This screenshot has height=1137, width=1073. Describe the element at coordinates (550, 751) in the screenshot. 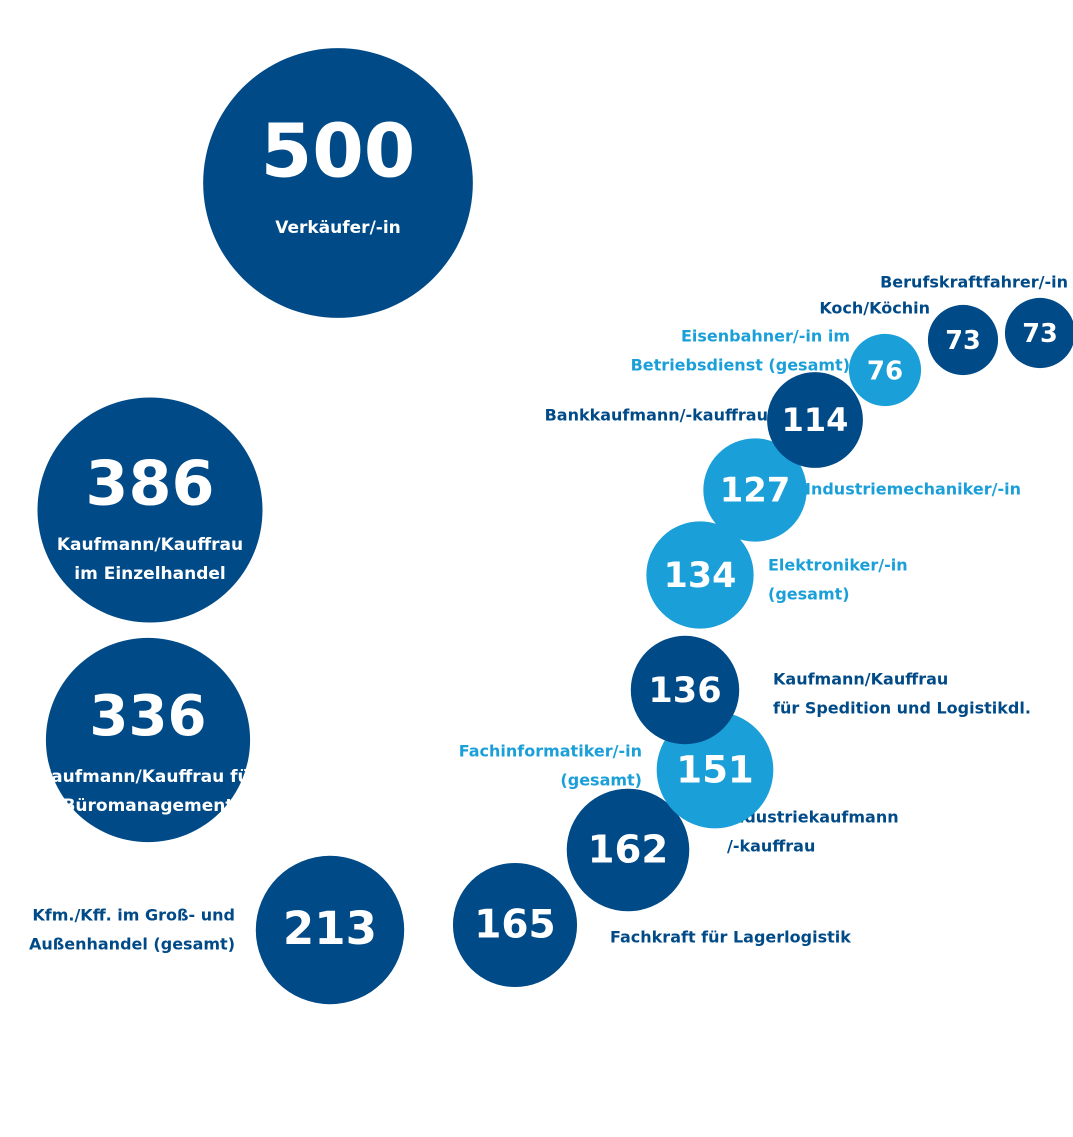

I see `bubble-label: Fachinformatiker/-in` at that location.